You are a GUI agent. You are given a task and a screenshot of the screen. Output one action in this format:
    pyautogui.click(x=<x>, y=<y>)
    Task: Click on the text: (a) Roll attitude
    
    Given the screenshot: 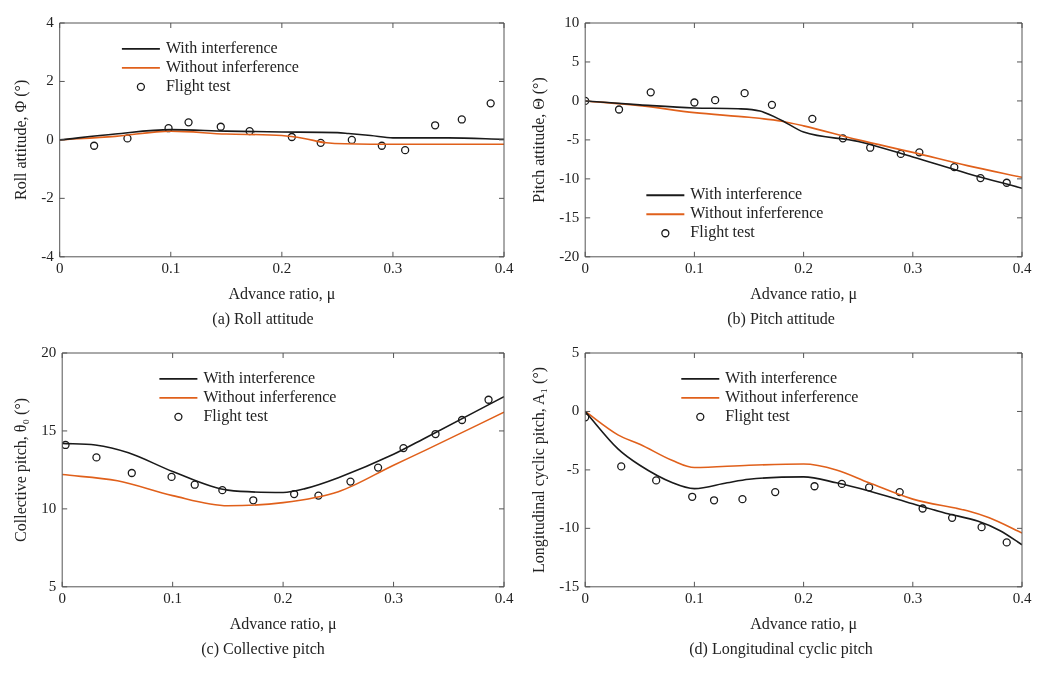 What is the action you would take?
    pyautogui.click(x=263, y=319)
    